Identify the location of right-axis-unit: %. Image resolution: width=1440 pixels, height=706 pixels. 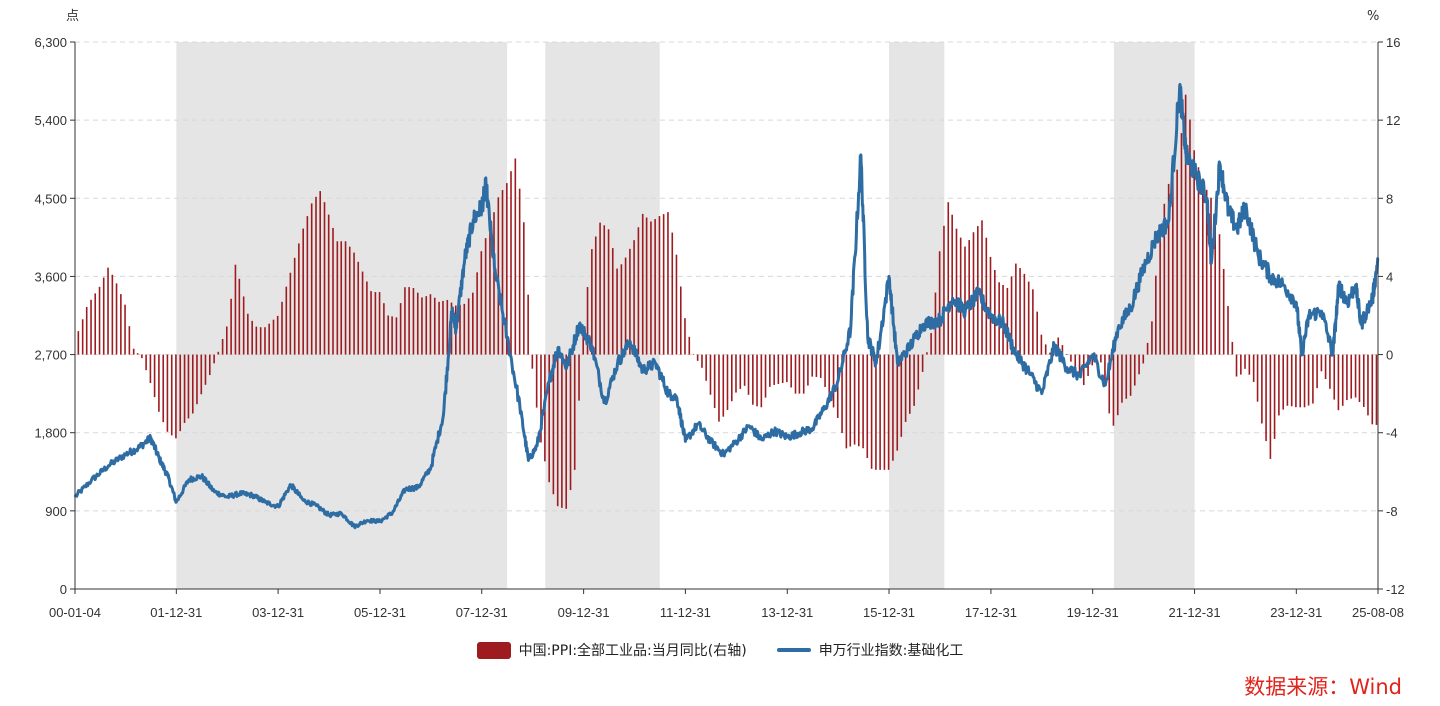
(1373, 16).